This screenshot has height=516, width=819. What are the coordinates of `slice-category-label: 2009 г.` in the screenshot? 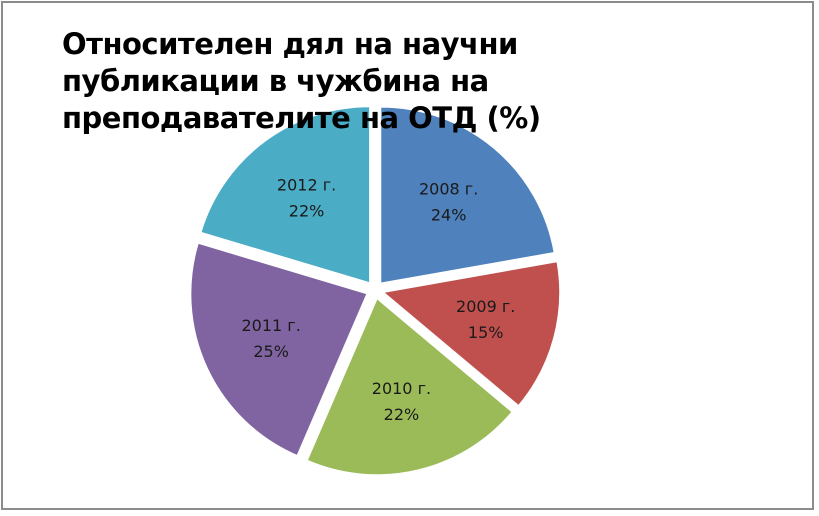 It's located at (485, 306).